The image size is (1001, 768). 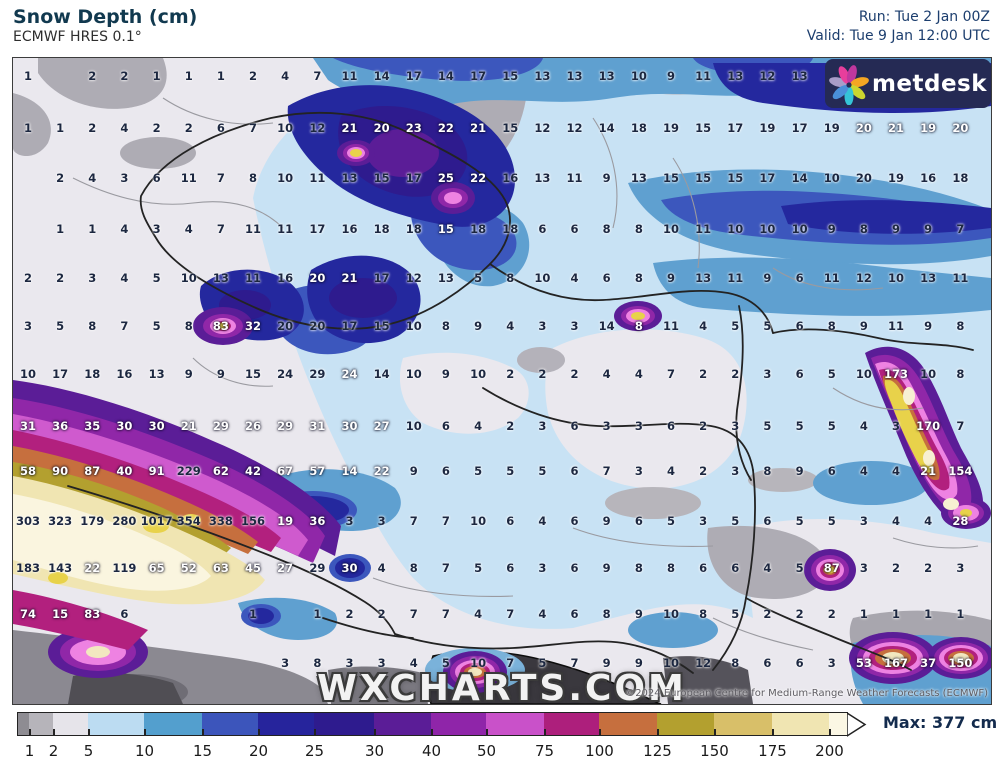 What do you see at coordinates (77, 37) in the screenshot?
I see `model-subtitle: ECMWF HRES 0.1°` at bounding box center [77, 37].